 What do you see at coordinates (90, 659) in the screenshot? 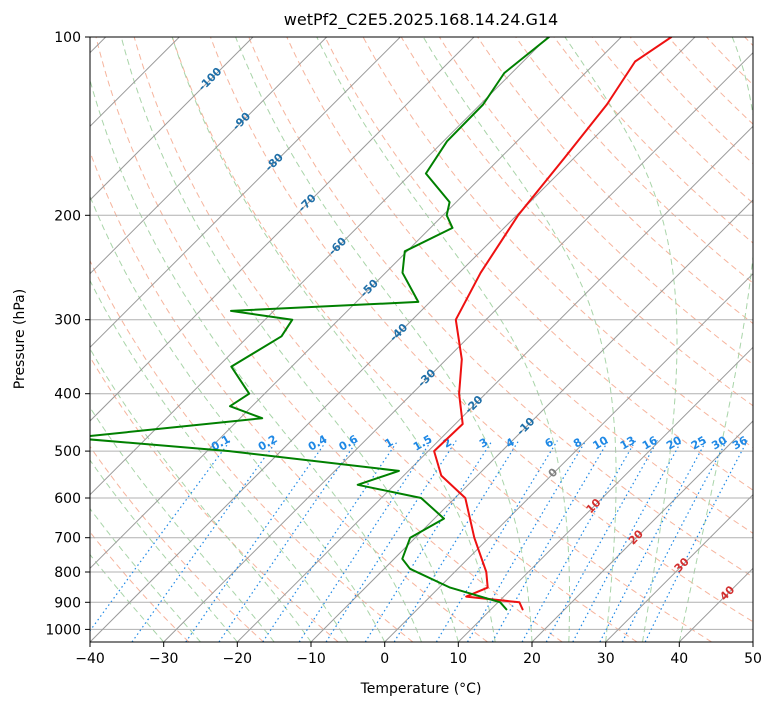
I see `x-tick-label: −40` at bounding box center [90, 659].